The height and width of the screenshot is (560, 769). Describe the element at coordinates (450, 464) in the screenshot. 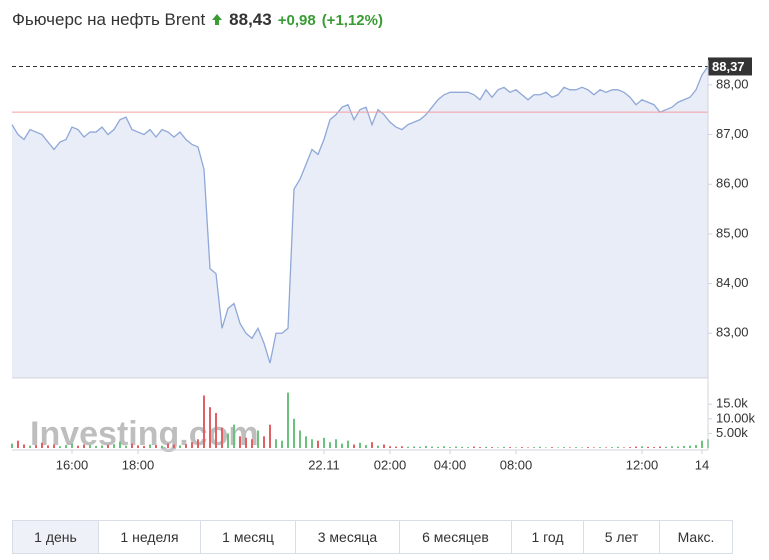

I see `x-tick-label: 04:00` at that location.